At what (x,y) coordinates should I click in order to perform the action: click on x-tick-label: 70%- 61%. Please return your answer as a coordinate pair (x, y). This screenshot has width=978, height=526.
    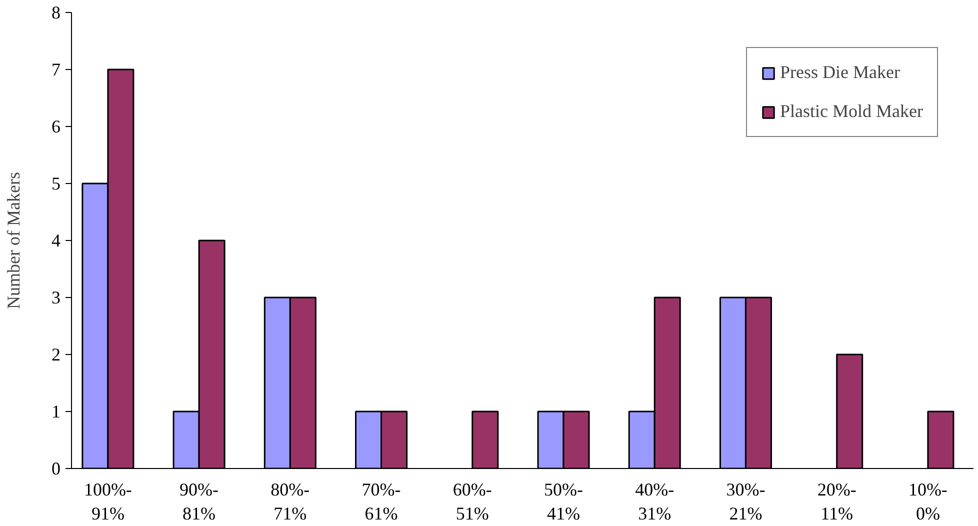
    Looking at the image, I should click on (381, 502).